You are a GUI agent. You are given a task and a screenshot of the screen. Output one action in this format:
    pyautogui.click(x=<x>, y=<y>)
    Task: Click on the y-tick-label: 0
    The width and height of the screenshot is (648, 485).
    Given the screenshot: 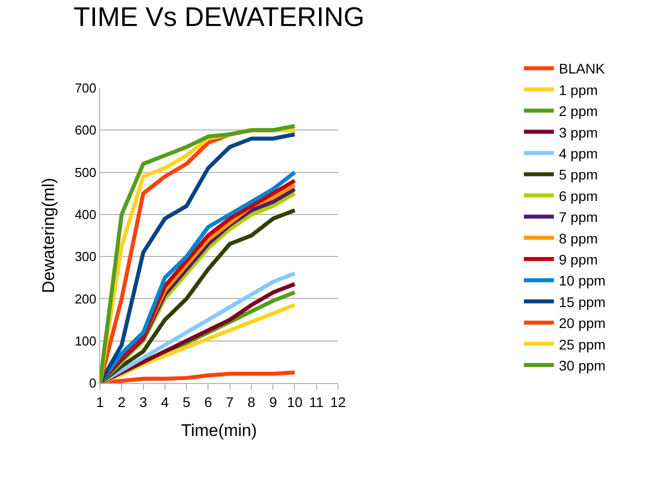 What is the action you would take?
    pyautogui.click(x=92, y=383)
    